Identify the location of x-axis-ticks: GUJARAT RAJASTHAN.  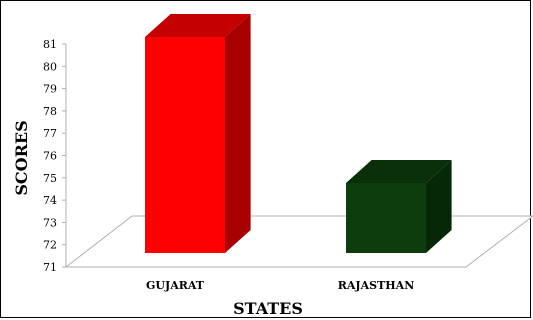
(280, 285).